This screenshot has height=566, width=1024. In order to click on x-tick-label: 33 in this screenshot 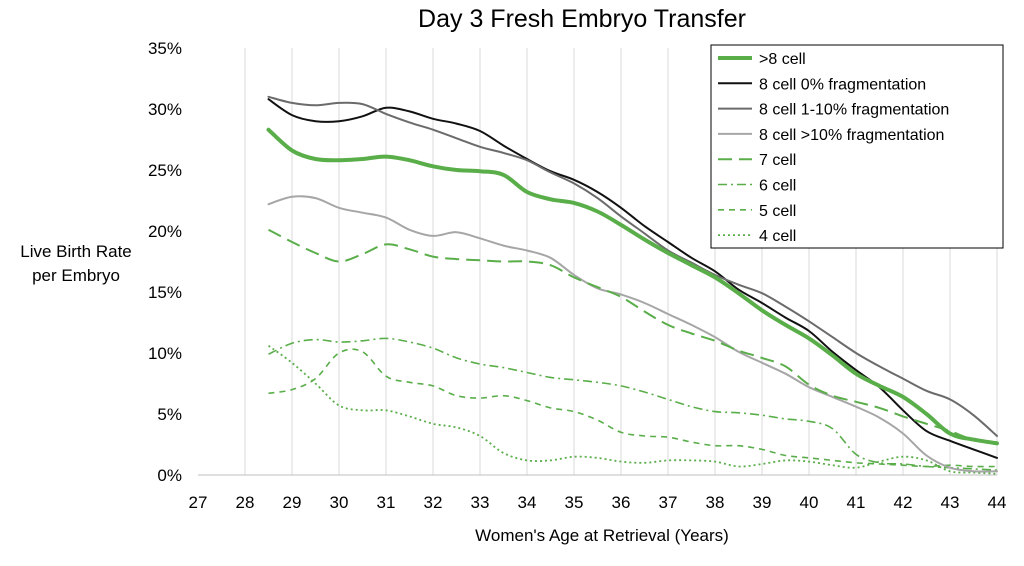, I will do `click(480, 502)`.